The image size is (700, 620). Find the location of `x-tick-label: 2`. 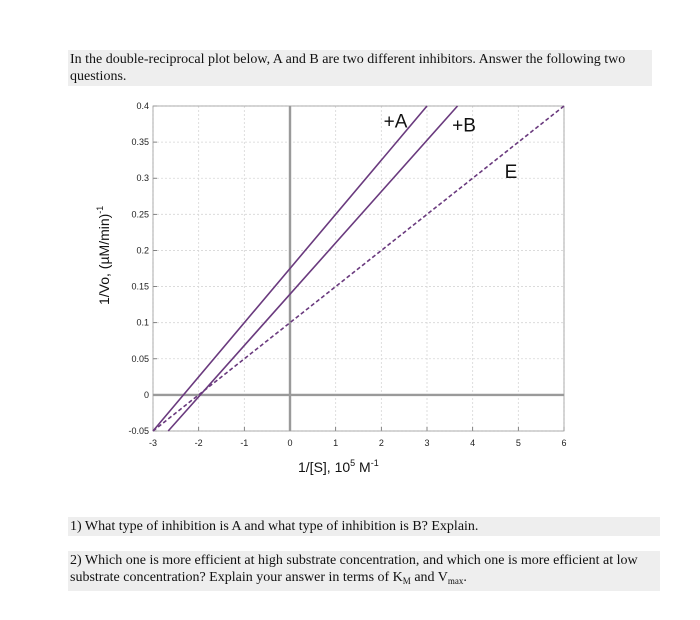

x-tick-label: 2 is located at coordinates (381, 443).